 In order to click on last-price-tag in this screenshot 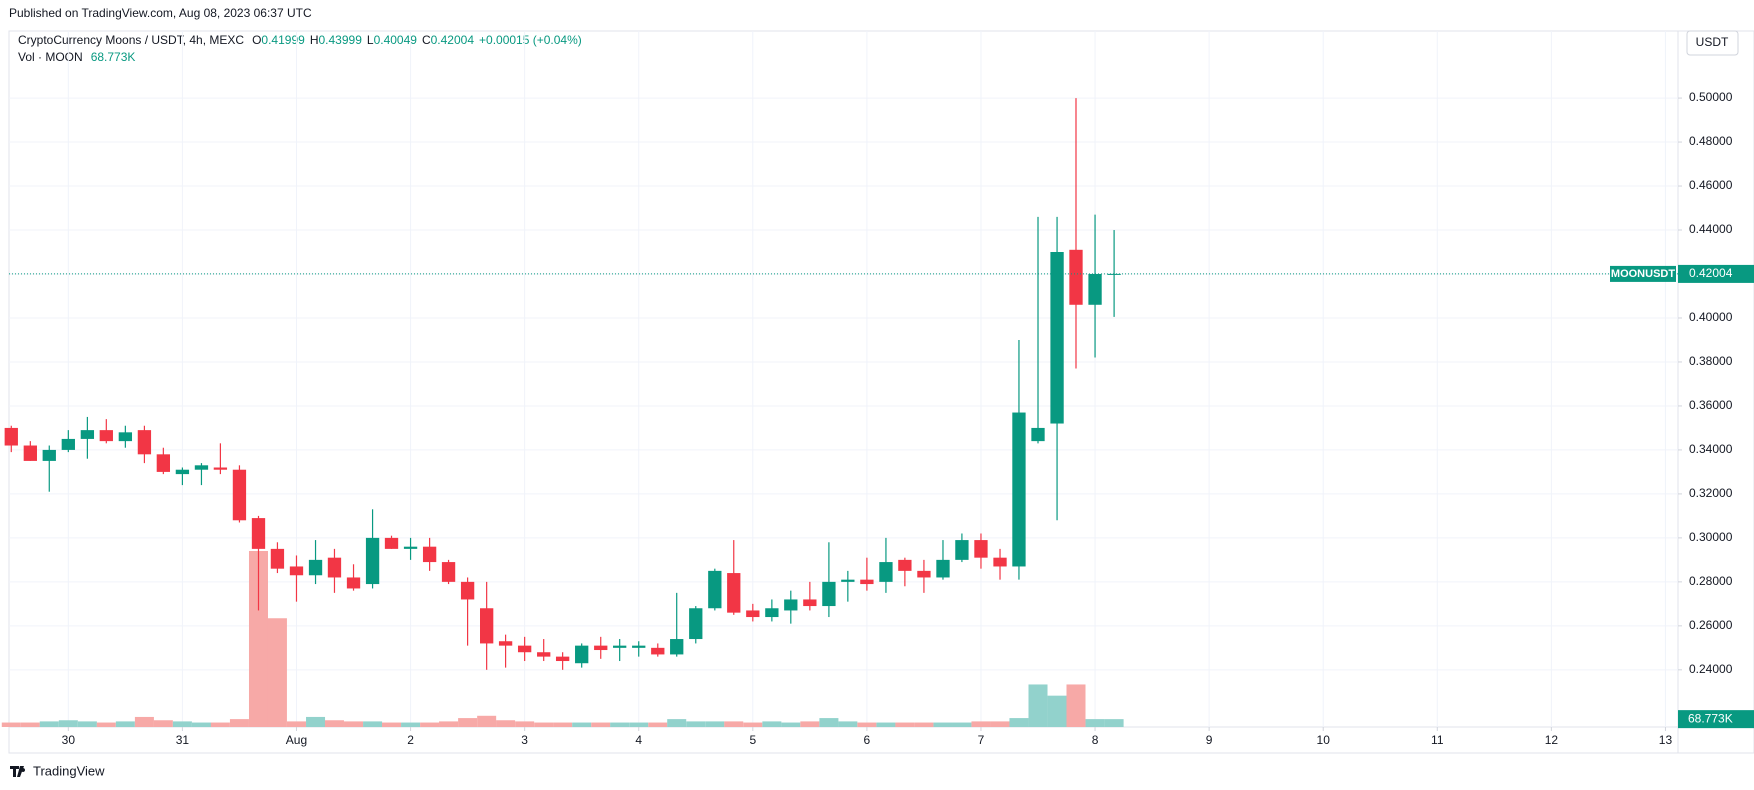, I will do `click(1716, 273)`.